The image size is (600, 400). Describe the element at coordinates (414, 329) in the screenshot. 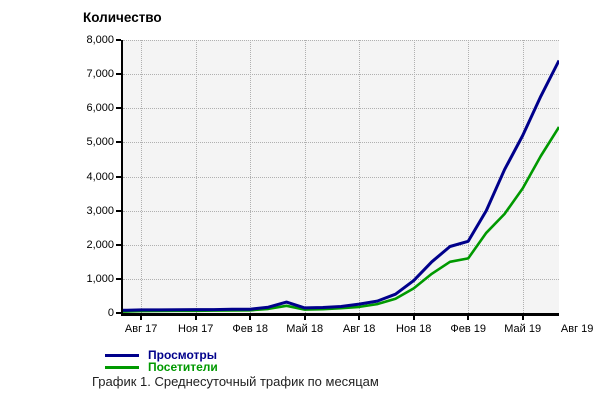

I see `x-tick-label: Ноя 18` at that location.